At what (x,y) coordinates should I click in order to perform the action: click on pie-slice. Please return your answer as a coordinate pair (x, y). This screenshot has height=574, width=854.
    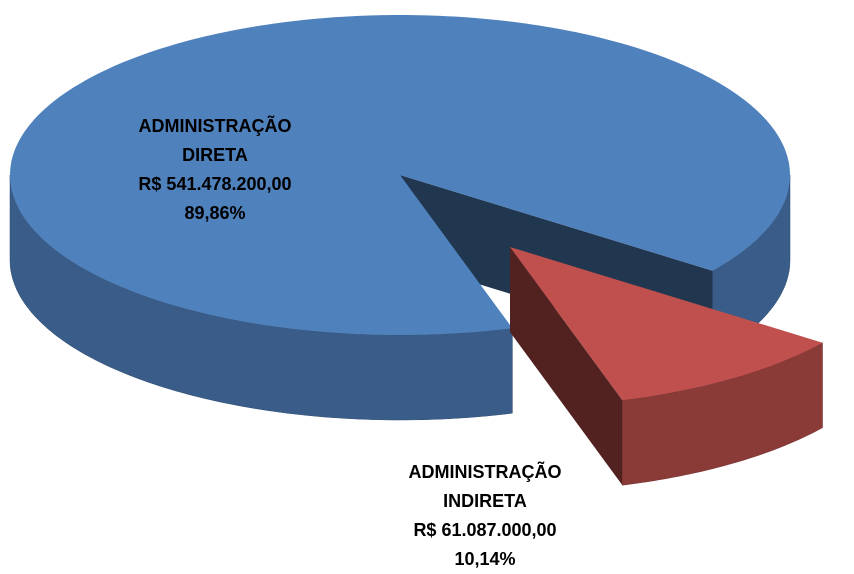
    Looking at the image, I should click on (666, 324).